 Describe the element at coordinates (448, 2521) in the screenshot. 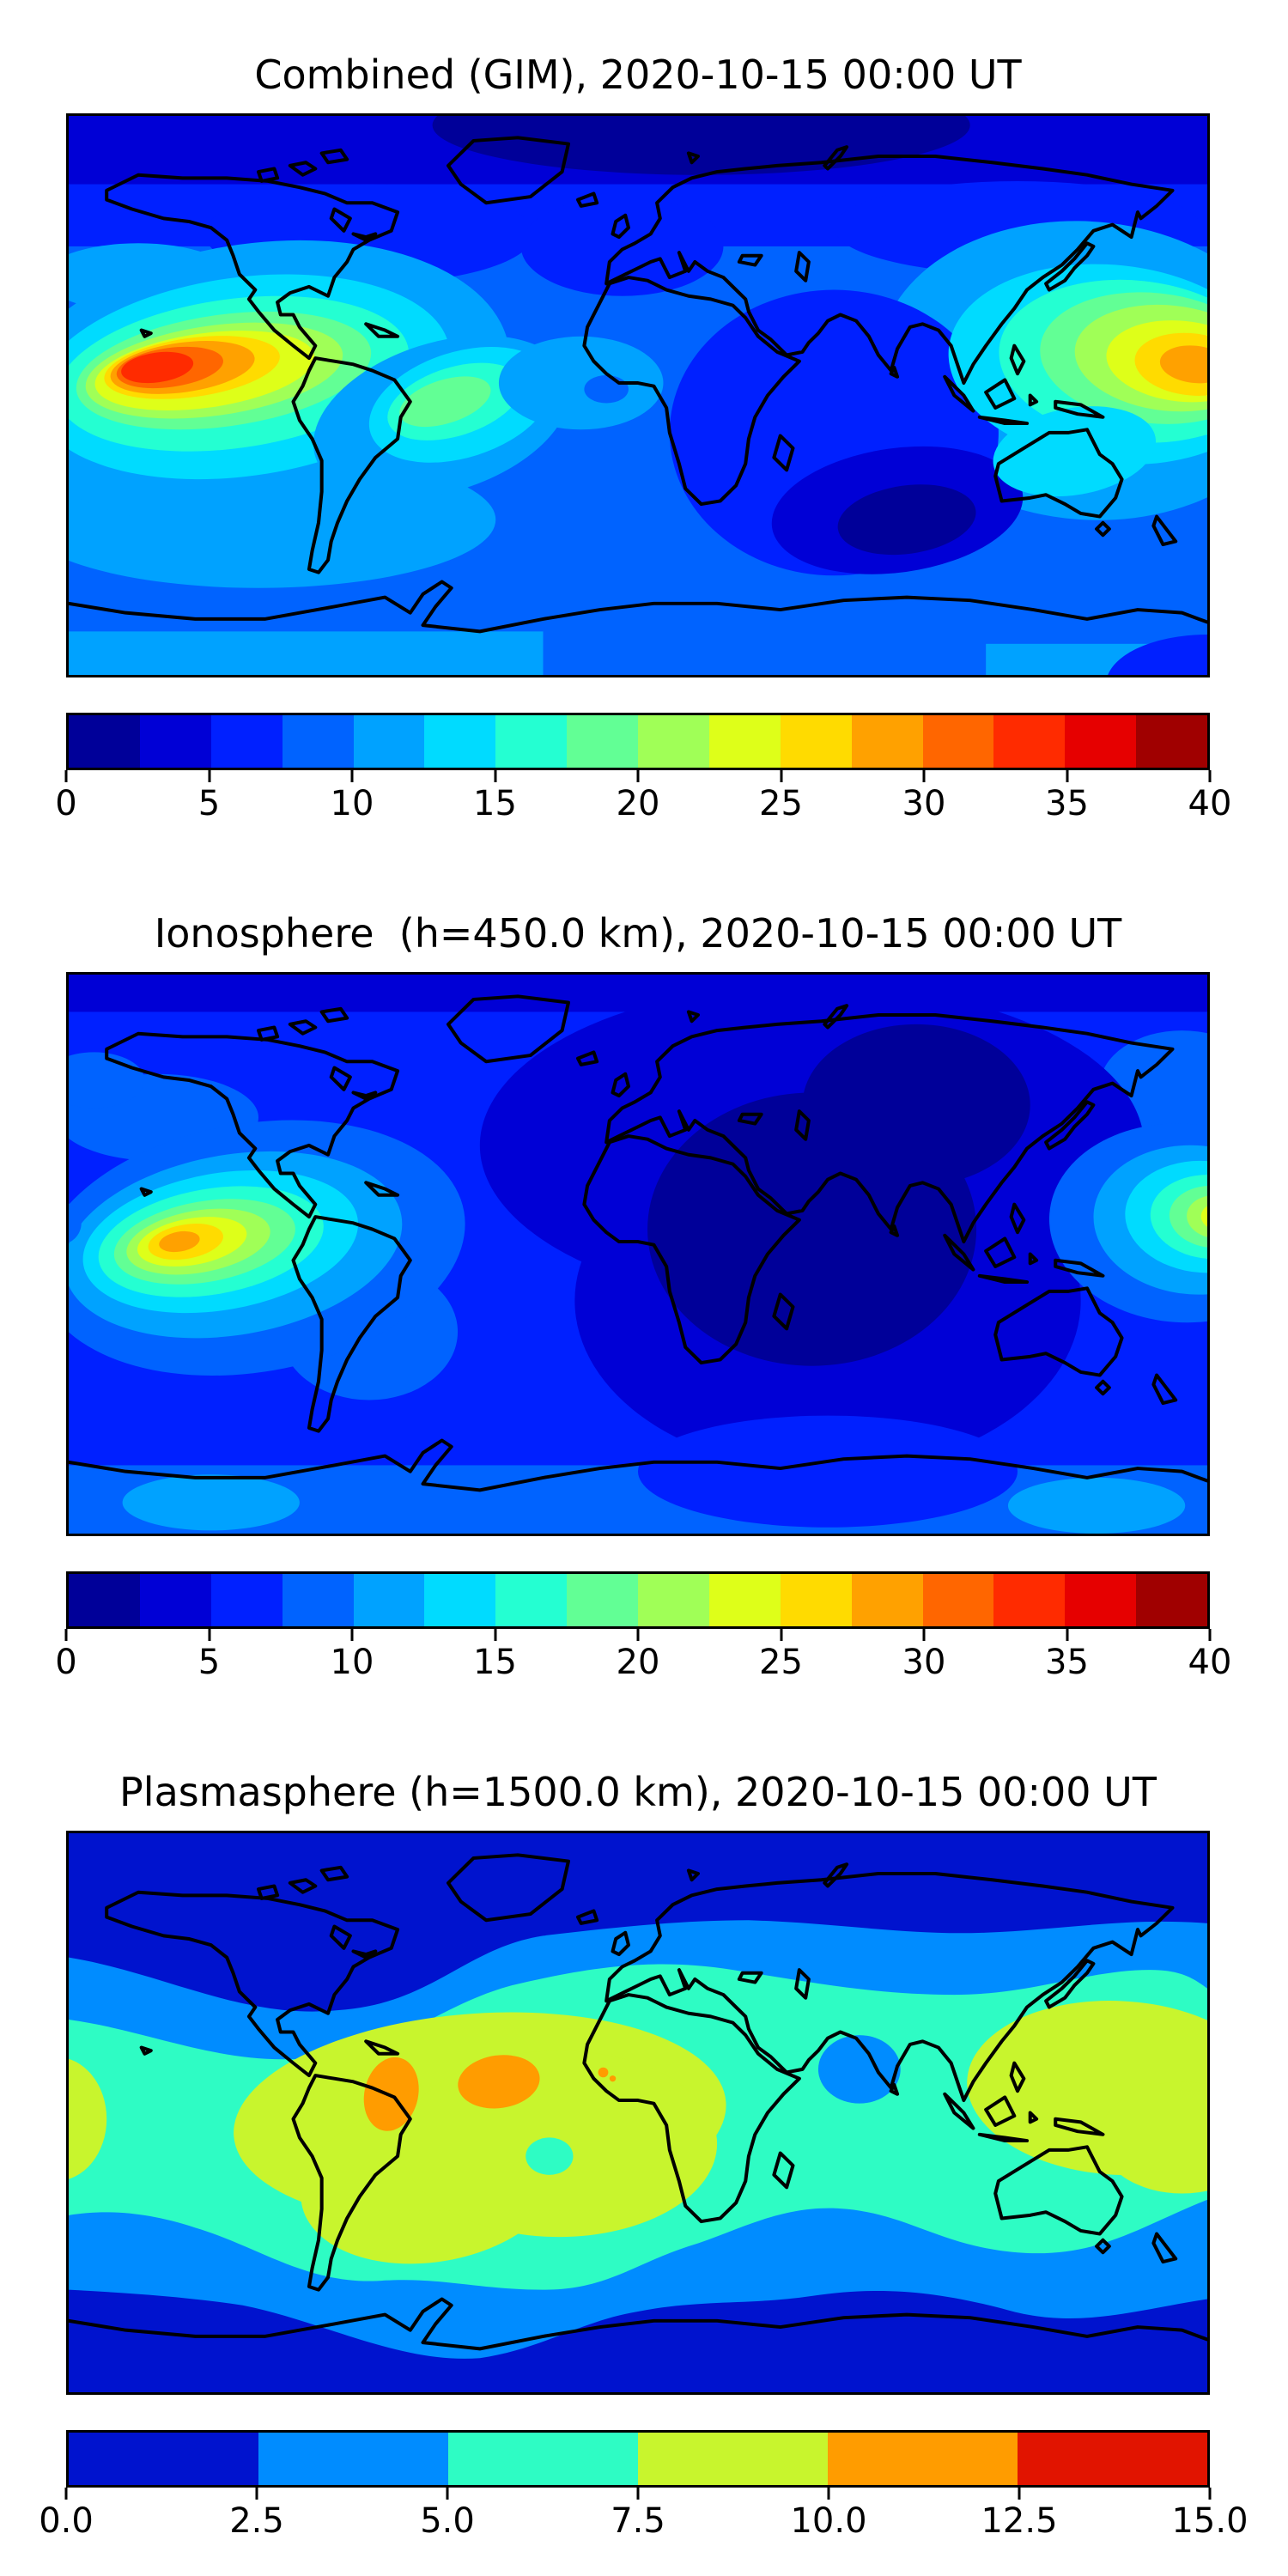

I see `colorbar-tick-label: 5.0` at that location.